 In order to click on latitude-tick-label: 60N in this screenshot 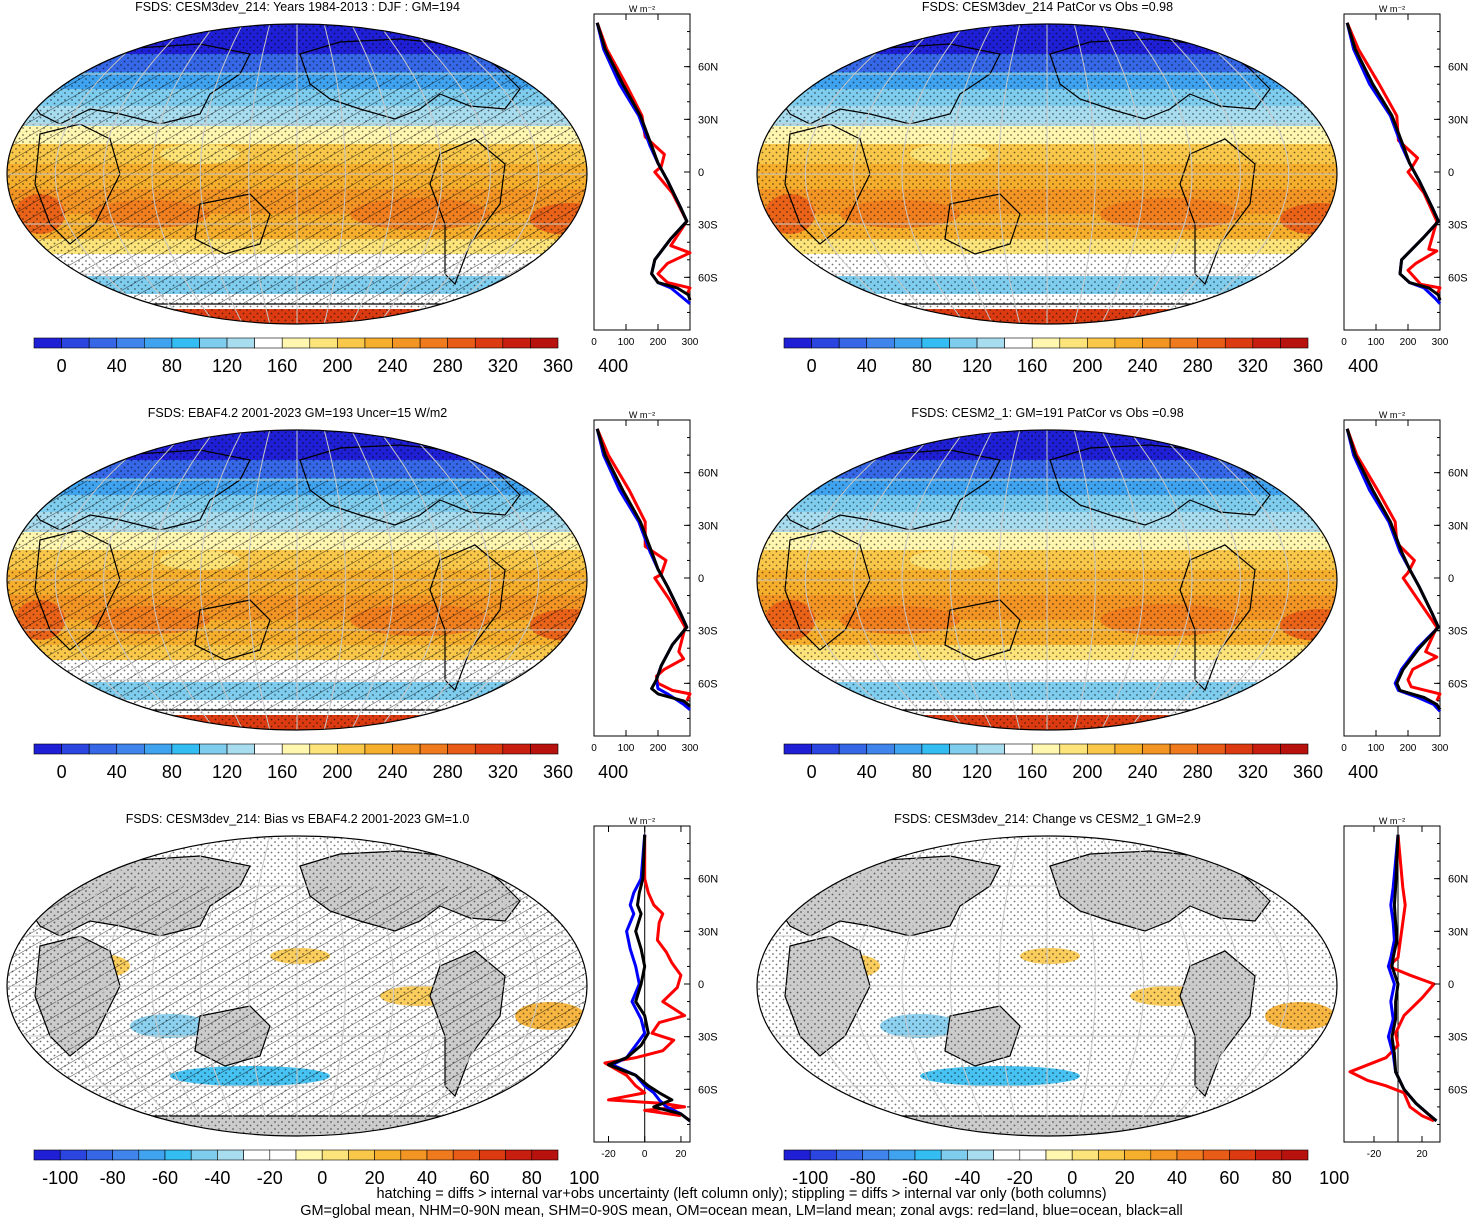, I will do `click(1458, 880)`.